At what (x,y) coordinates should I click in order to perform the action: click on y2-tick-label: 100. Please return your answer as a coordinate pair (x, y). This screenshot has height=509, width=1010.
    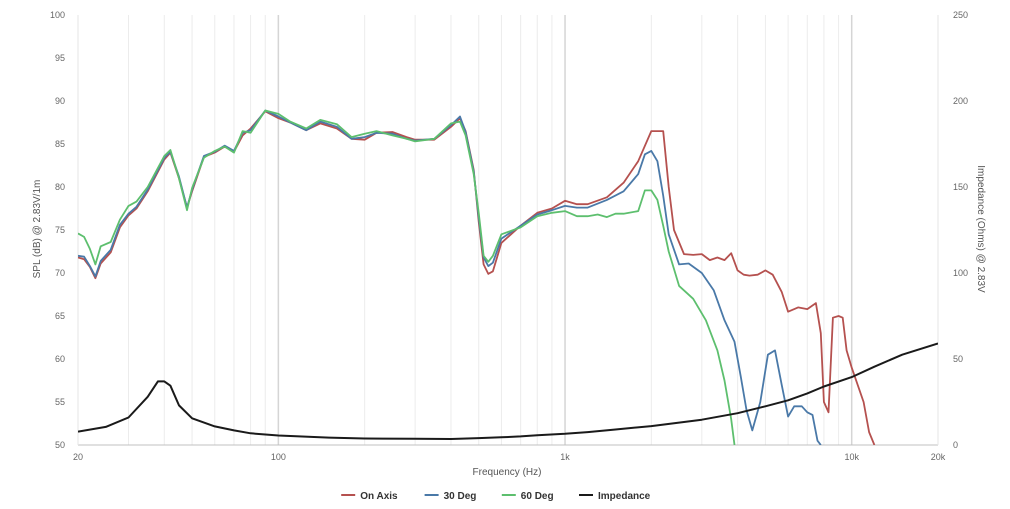
    Looking at the image, I should click on (960, 273).